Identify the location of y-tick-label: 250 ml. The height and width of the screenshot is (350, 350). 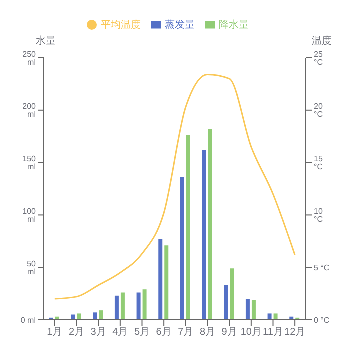
(29, 58).